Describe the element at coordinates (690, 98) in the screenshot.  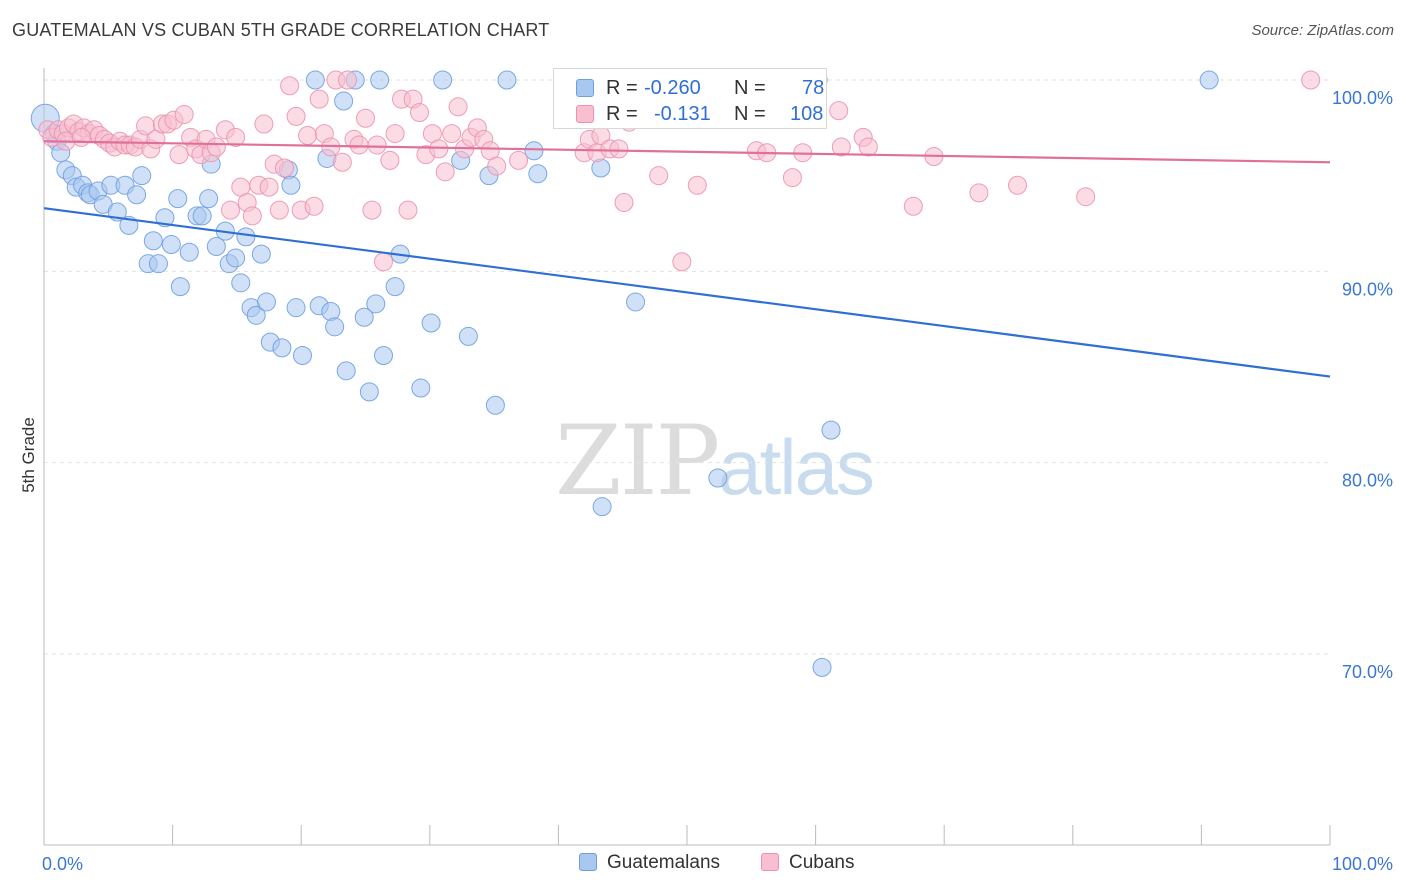
I see `correlation-legend: R = -0.260 N = 78 R = -0.131 N = 108` at that location.